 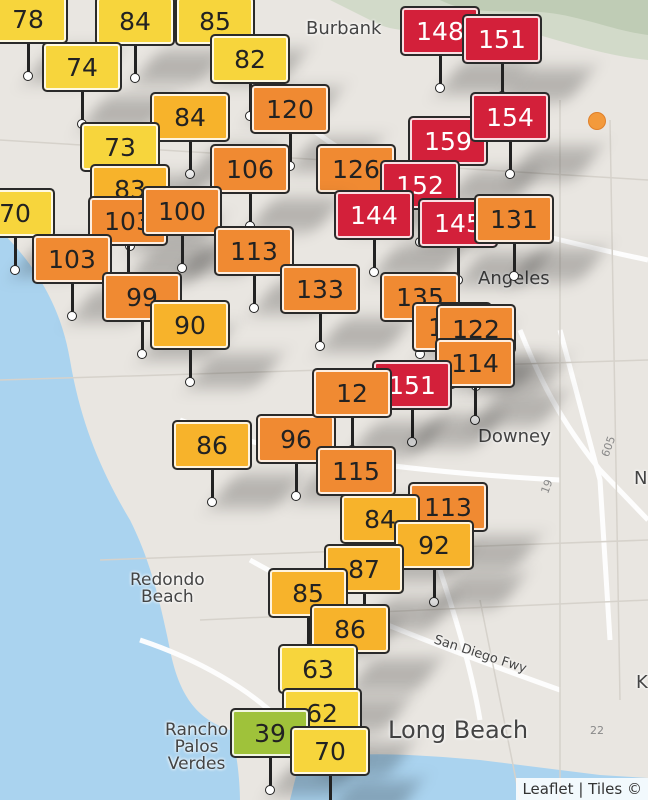 What do you see at coordinates (597, 730) in the screenshot?
I see `road-label-22: 22` at bounding box center [597, 730].